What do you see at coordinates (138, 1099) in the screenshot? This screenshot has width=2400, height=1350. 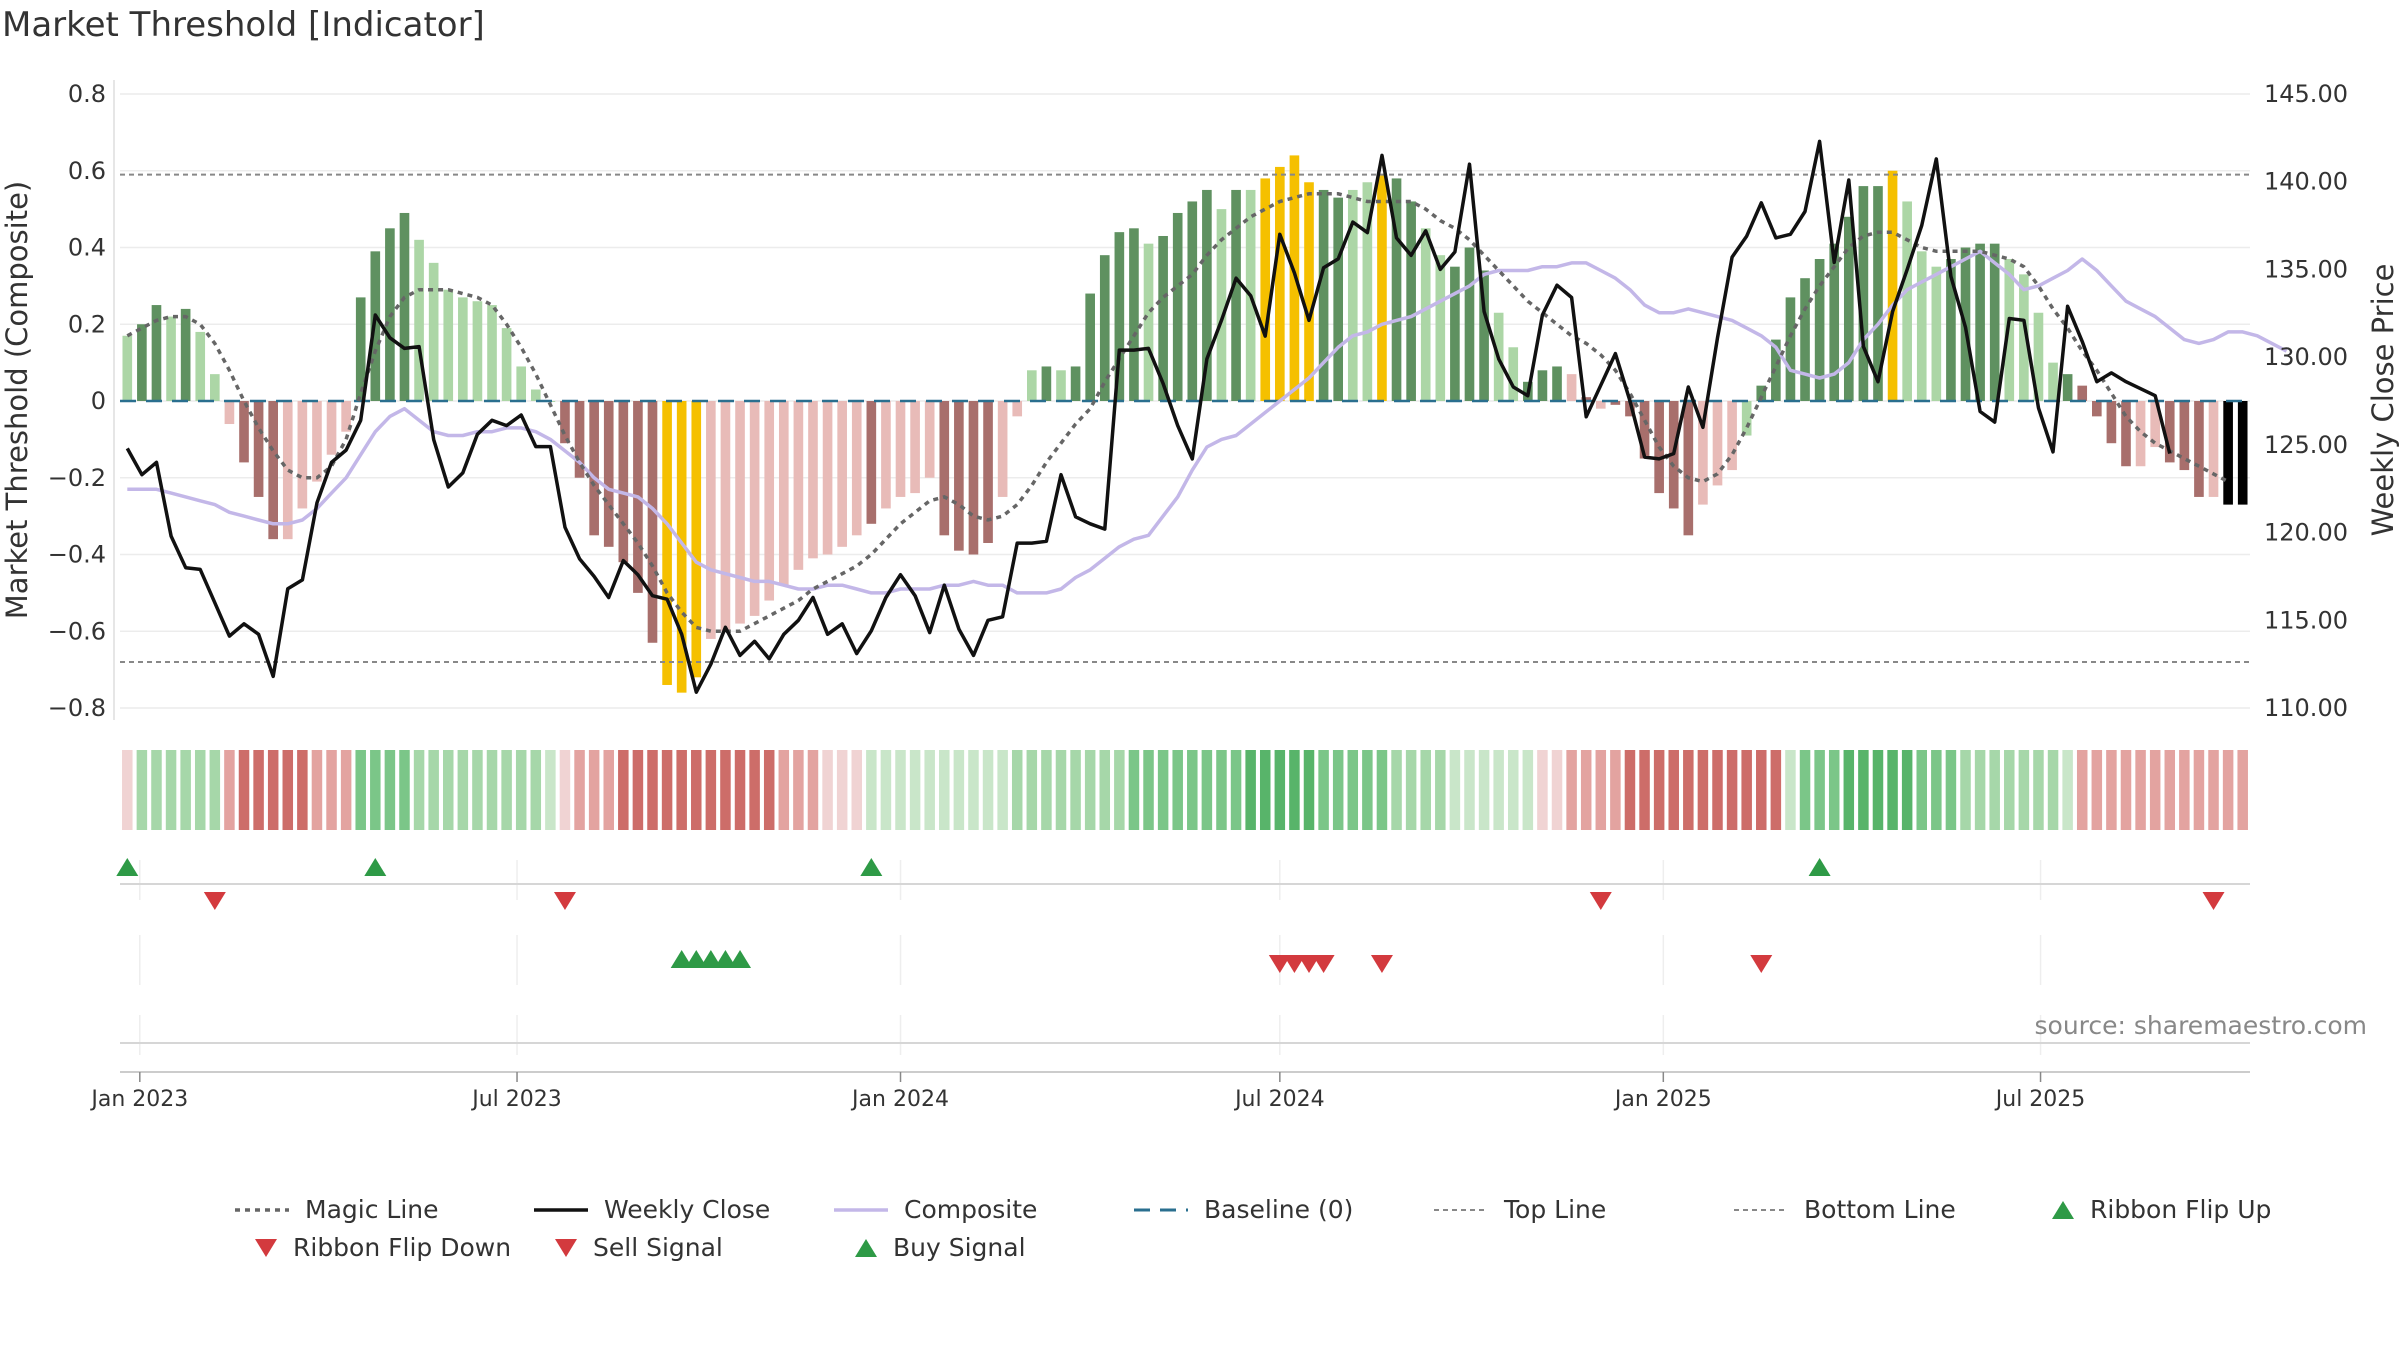 I see `x-tick-label: Jan 2023` at bounding box center [138, 1099].